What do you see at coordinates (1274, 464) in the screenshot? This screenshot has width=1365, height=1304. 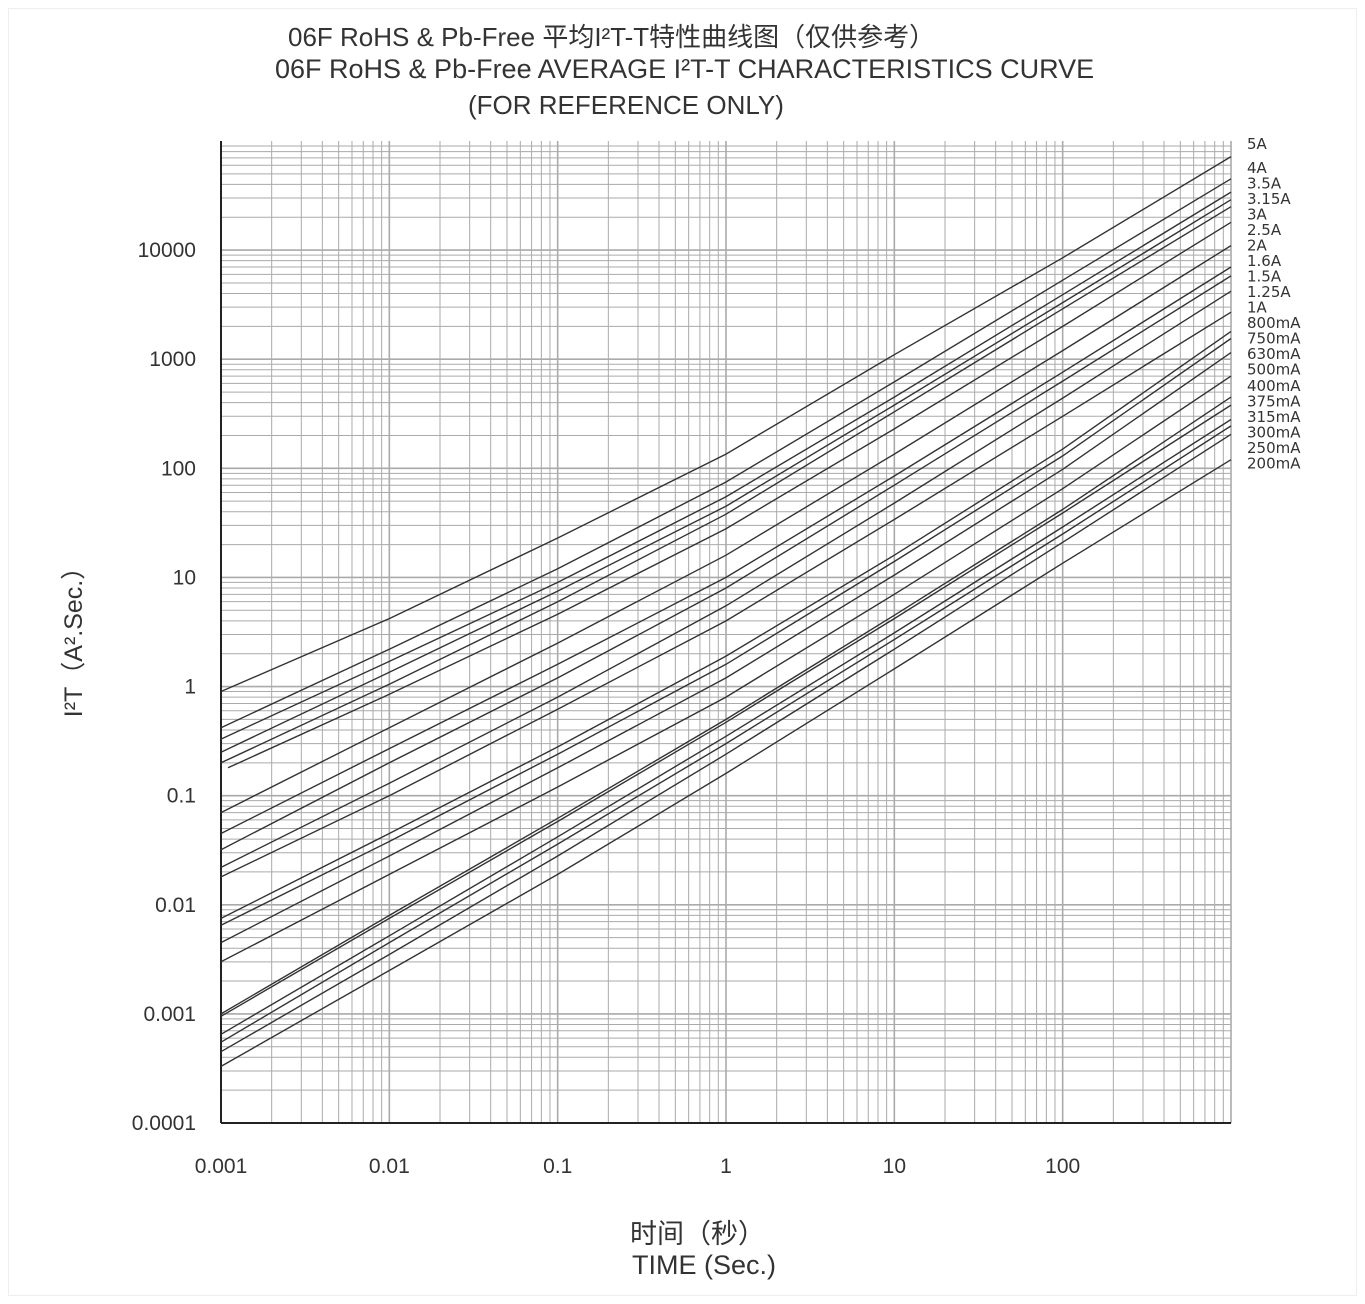 I see `series-label: 200mA` at bounding box center [1274, 464].